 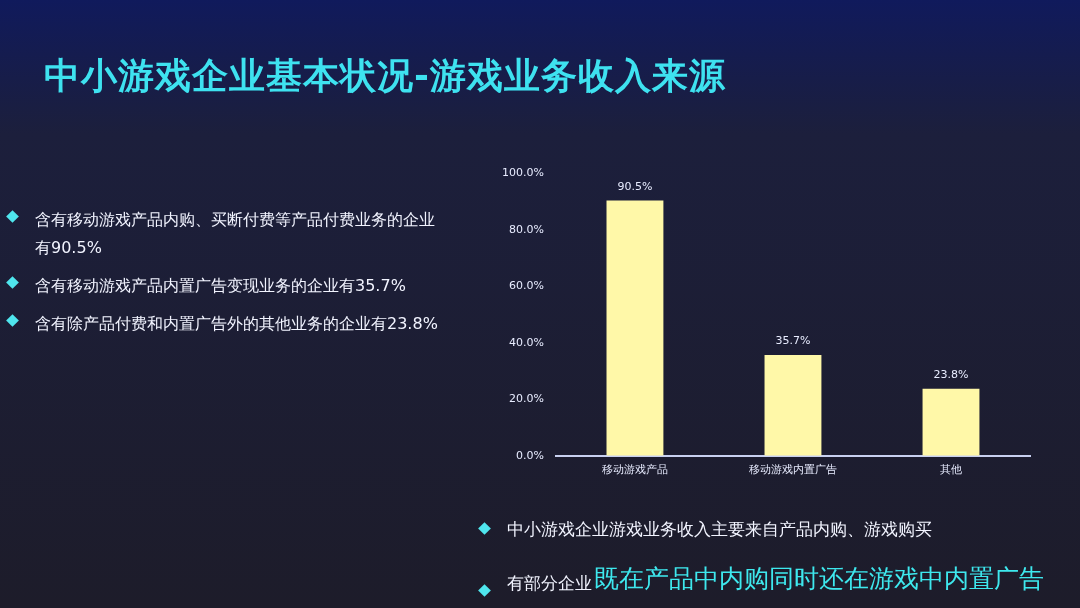 I want to click on text: 有部分企业, so click(x=549, y=583).